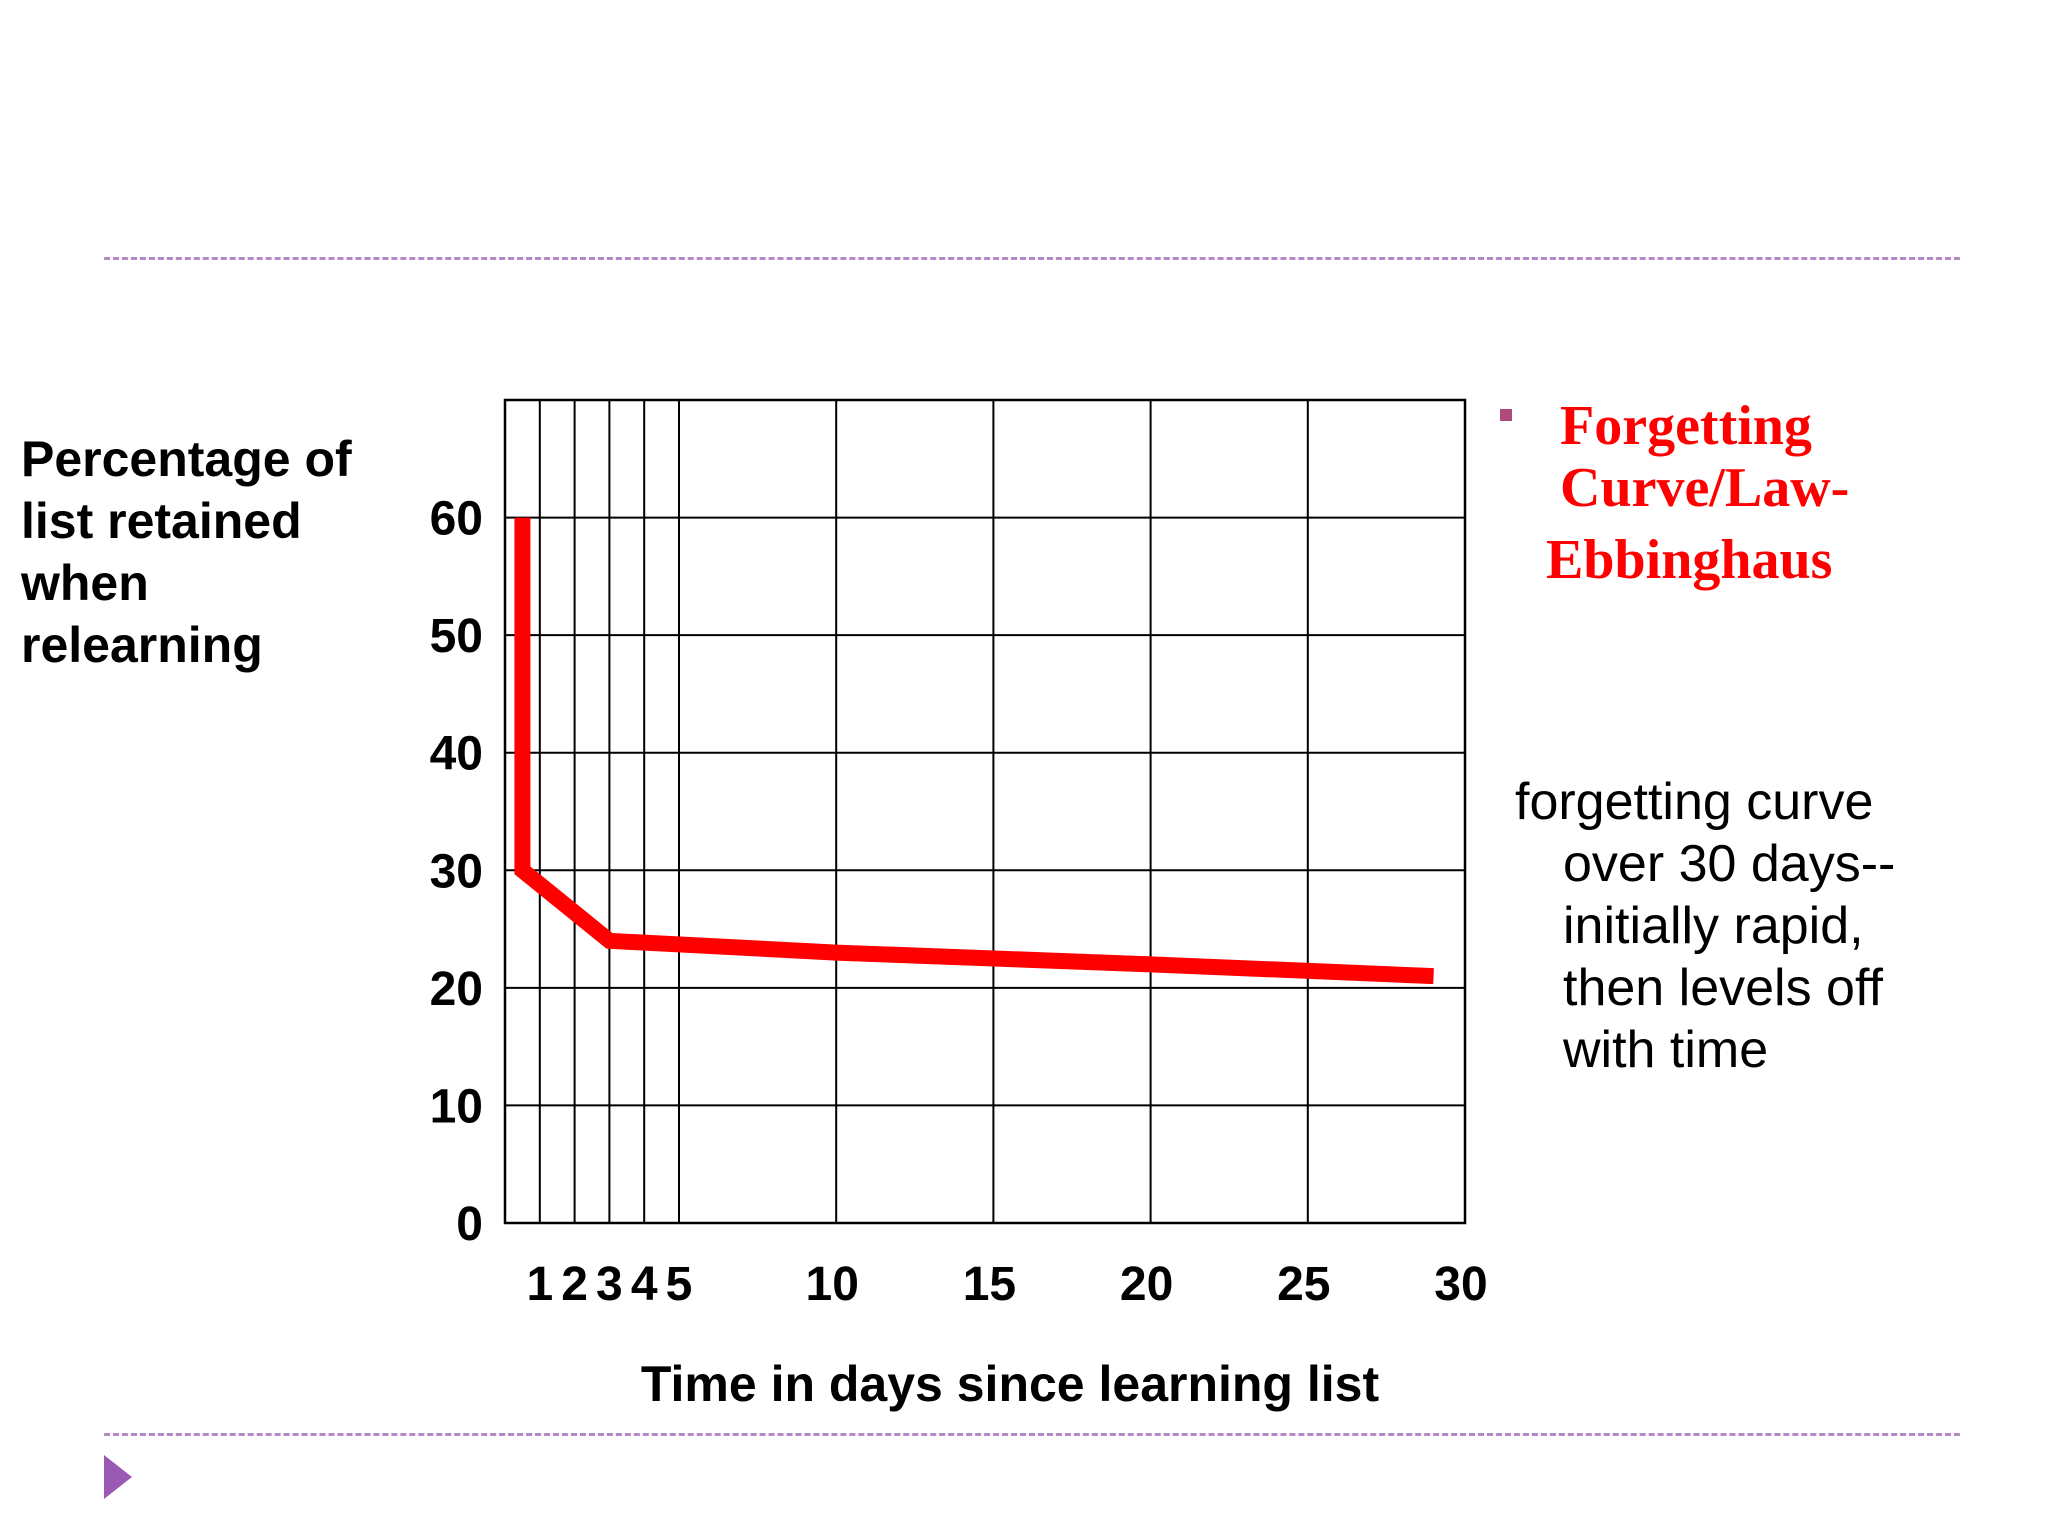 Image resolution: width=2048 pixels, height=1536 pixels. What do you see at coordinates (456, 1106) in the screenshot?
I see `y-tick-label-10: 10` at bounding box center [456, 1106].